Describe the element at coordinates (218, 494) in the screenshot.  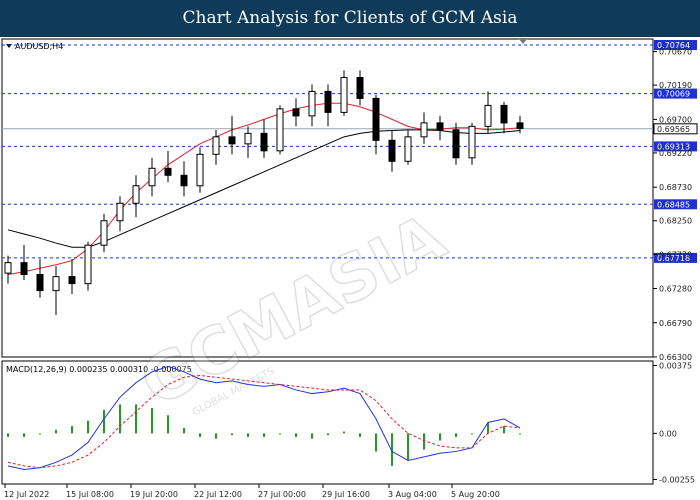
I see `x-tick-label: 22 Jul 12:00` at that location.